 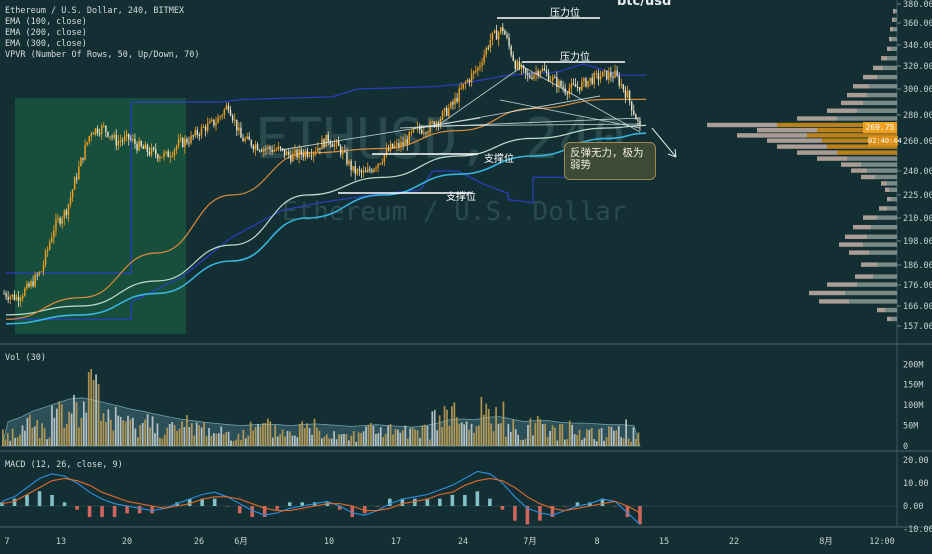 I want to click on legend-ema100: EMA (100, close), so click(x=46, y=22).